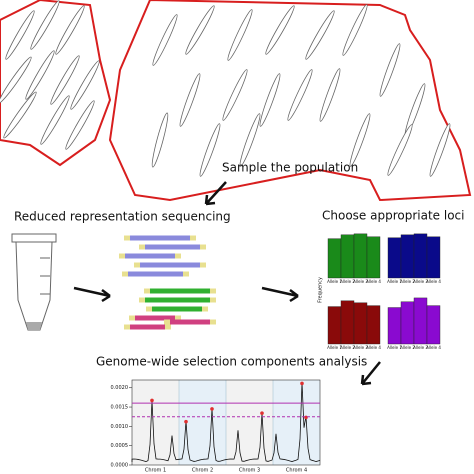 Image resolution: width=474 pixels, height=474 pixels. Describe the element at coordinates (120, 388) in the screenshot. I see `y-tick-label: 0.0020` at that location.